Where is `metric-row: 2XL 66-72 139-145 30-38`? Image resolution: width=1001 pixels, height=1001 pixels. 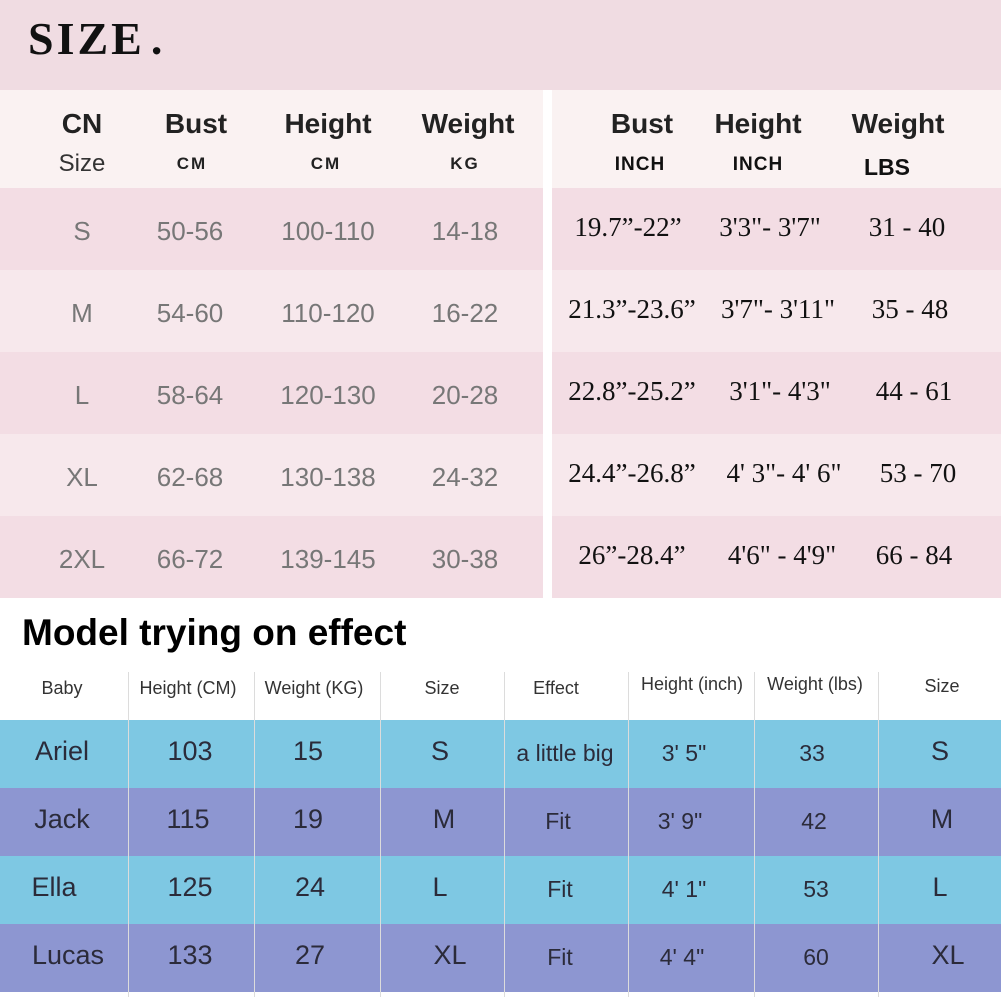 metric-row: 2XL 66-72 139-145 30-38 is located at coordinates (271, 557).